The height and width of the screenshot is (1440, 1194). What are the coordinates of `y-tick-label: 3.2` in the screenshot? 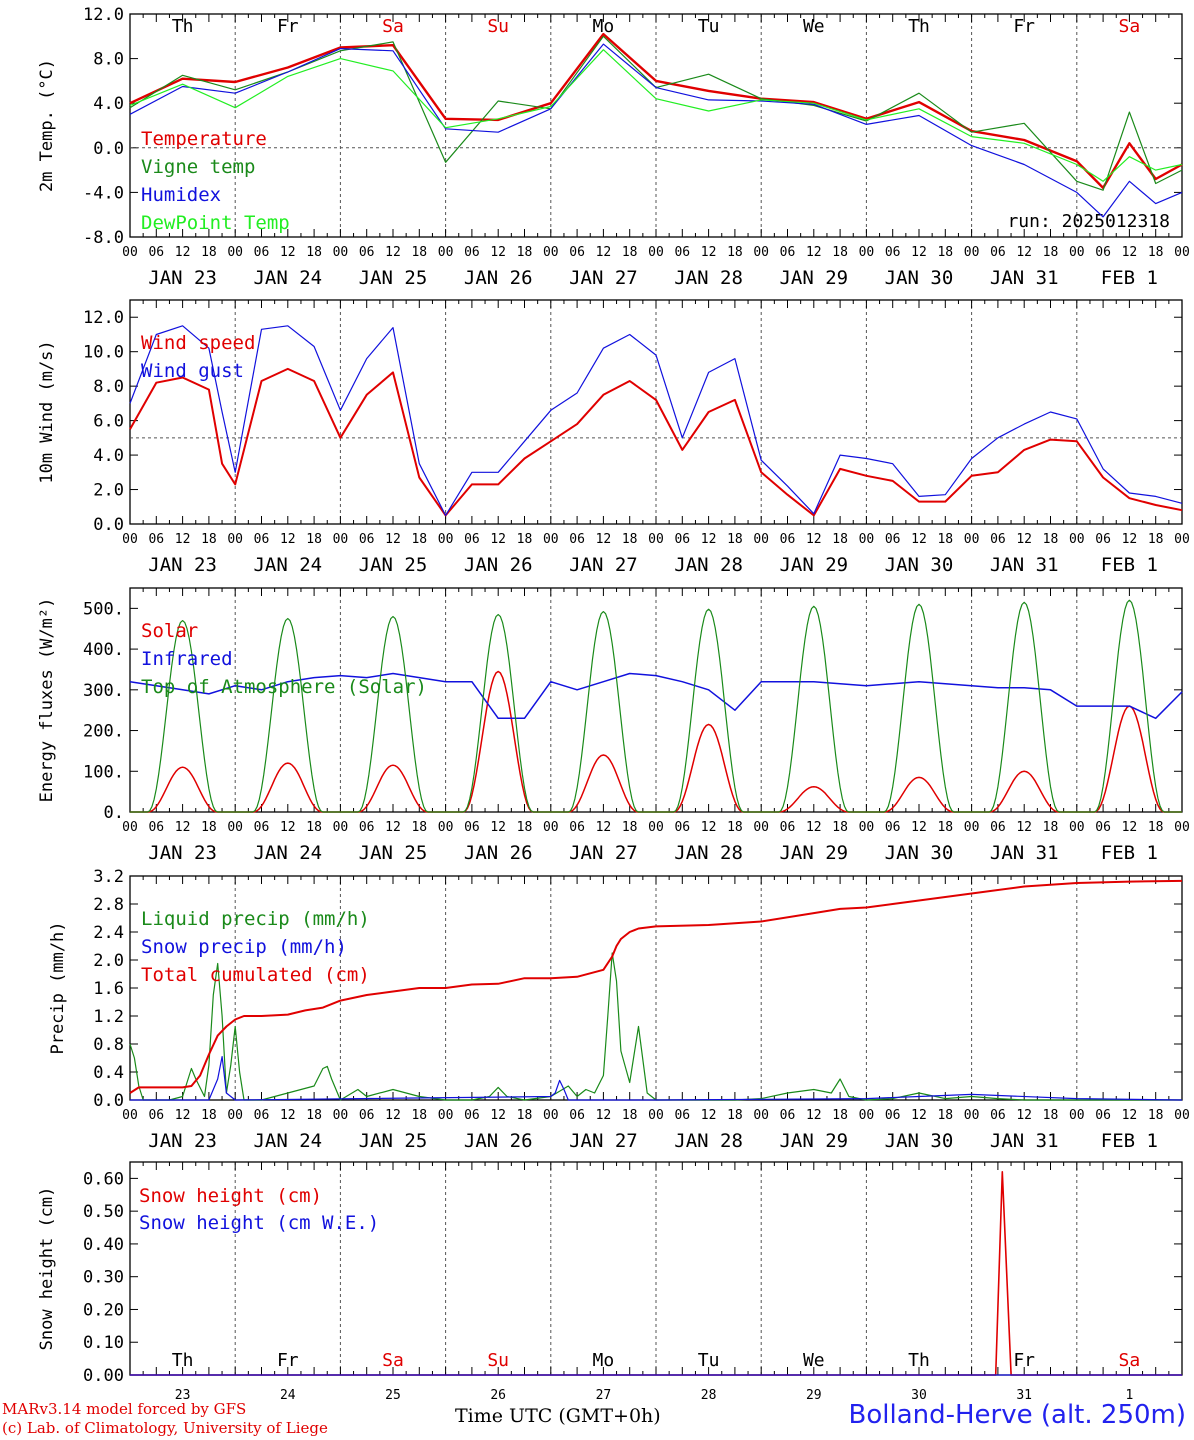 It's located at (108, 877).